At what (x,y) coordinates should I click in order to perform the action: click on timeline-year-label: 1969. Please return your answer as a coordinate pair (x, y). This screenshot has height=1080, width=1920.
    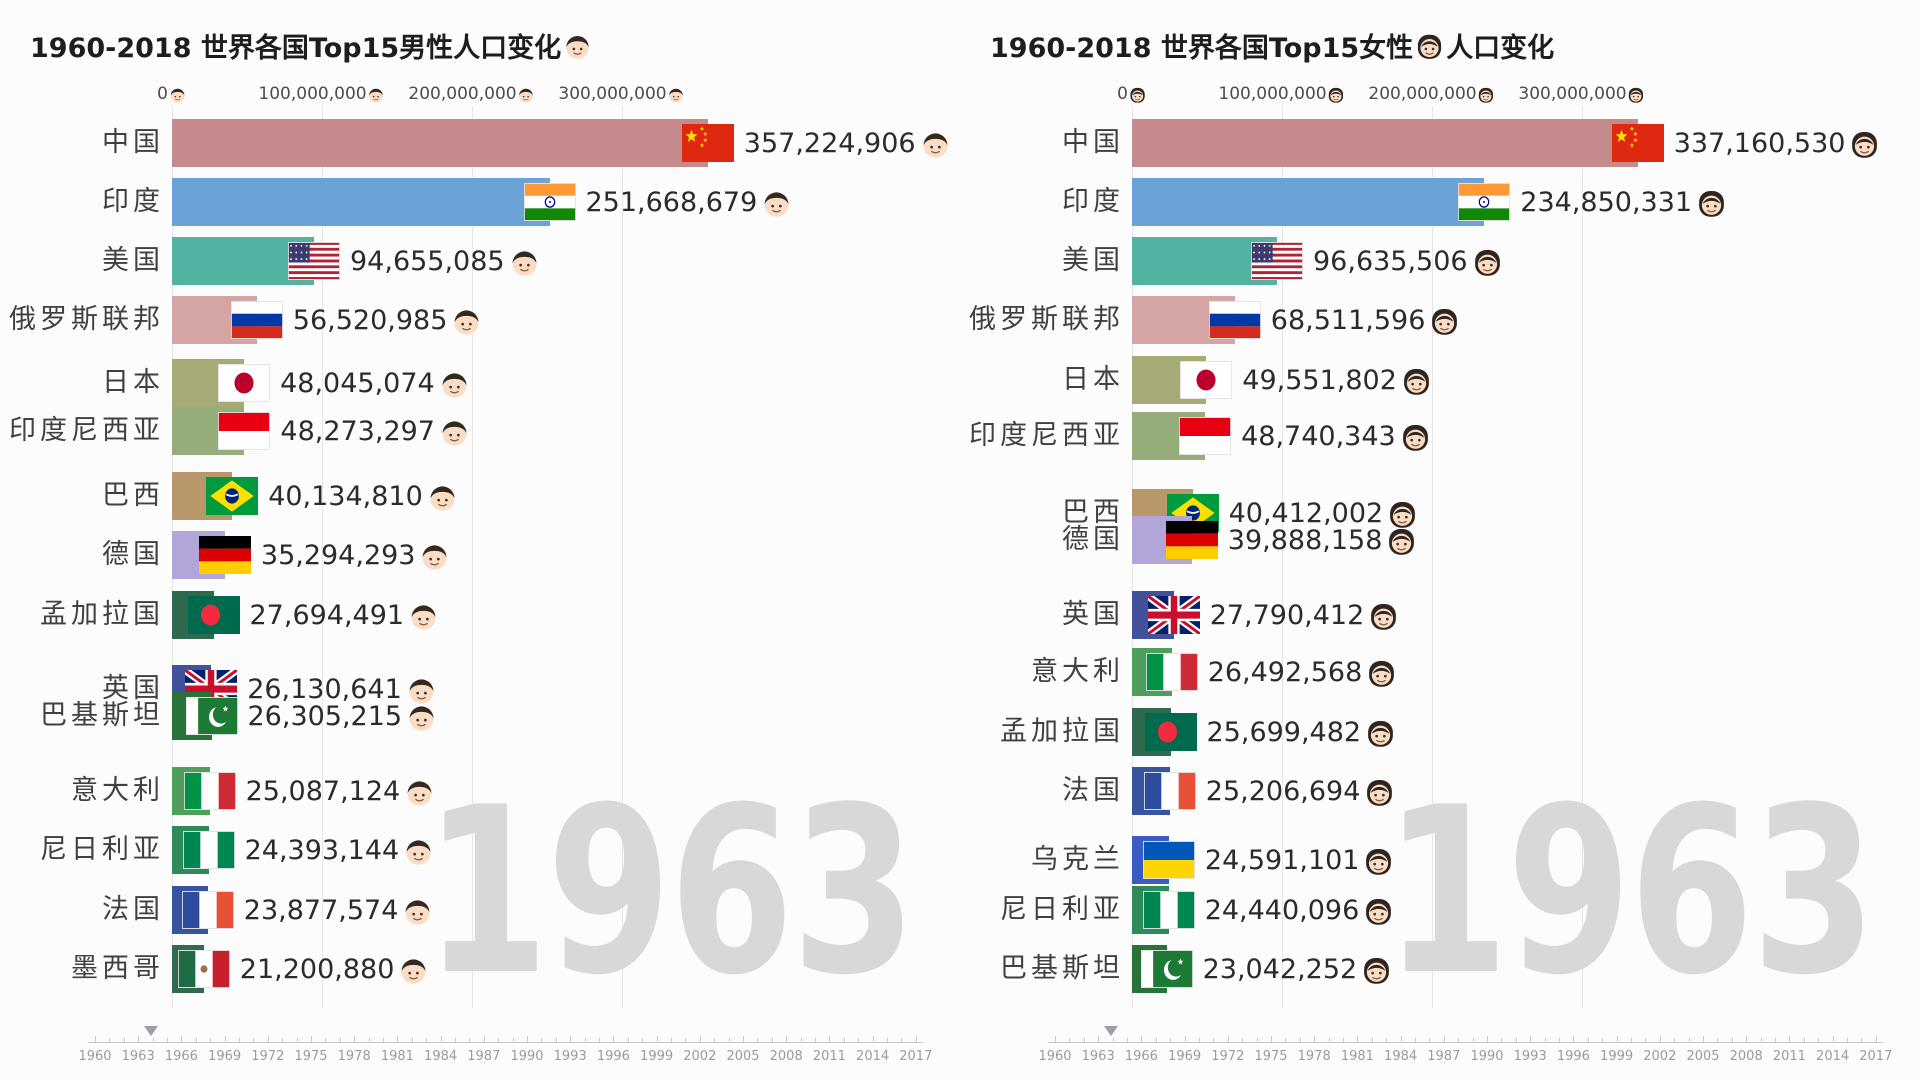
    Looking at the image, I should click on (1185, 1056).